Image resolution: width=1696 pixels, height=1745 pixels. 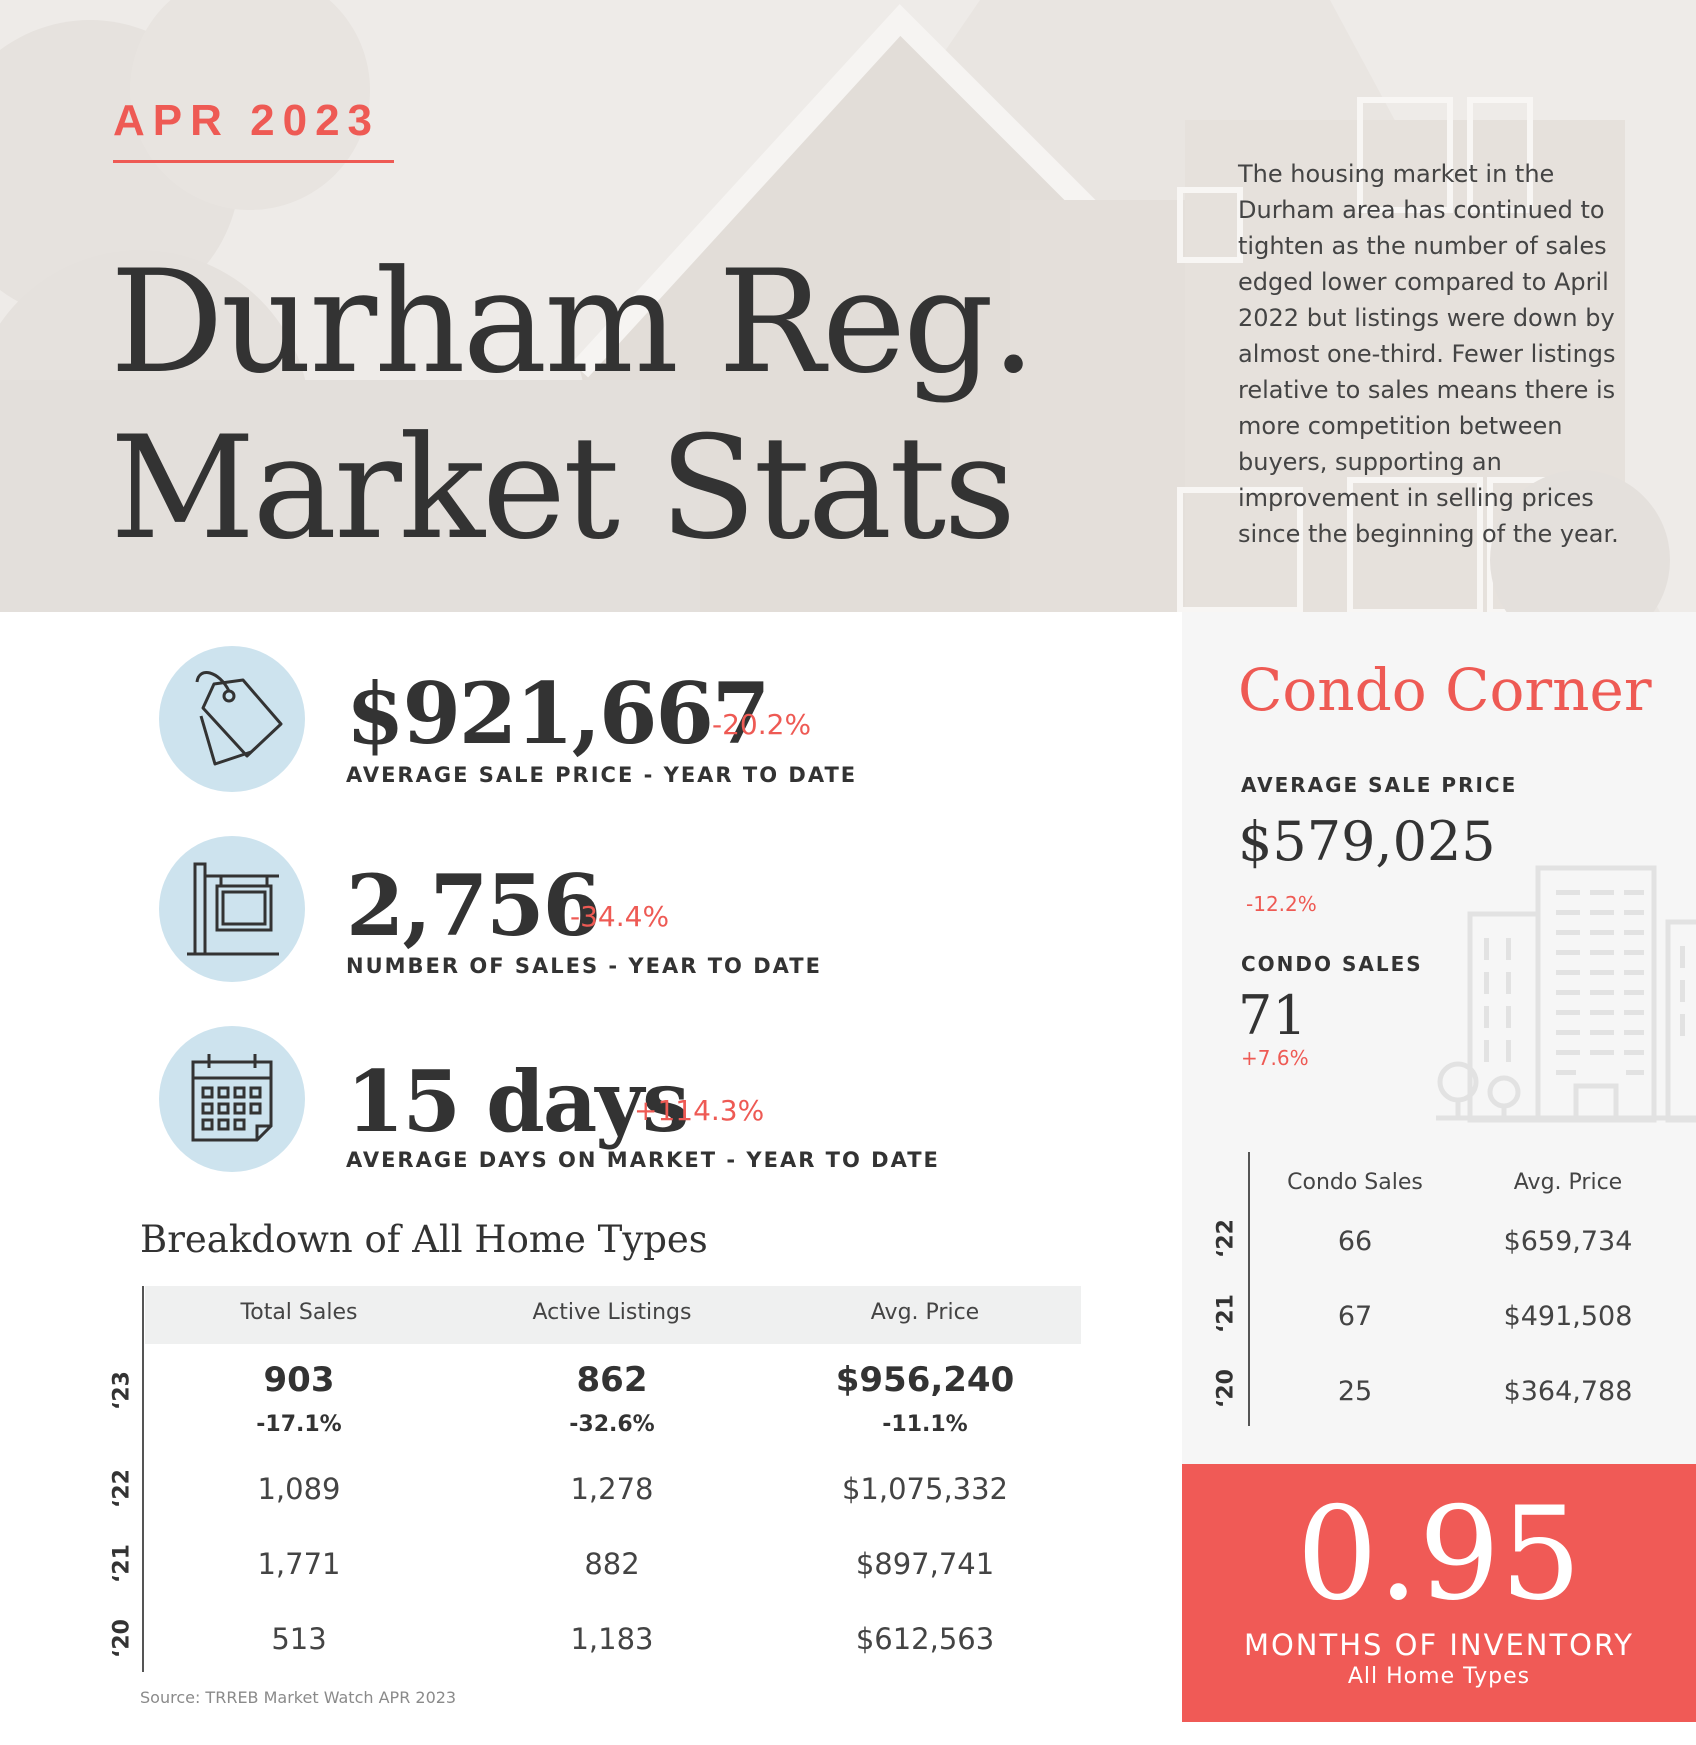 What do you see at coordinates (1379, 785) in the screenshot?
I see `condo-avg-price-label: AVERAGE SALE PRICE` at bounding box center [1379, 785].